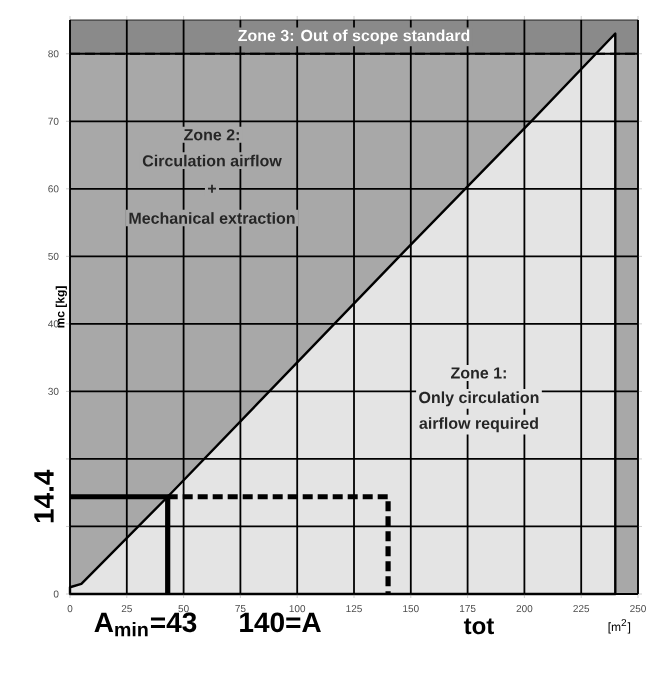  Describe the element at coordinates (44, 496) in the screenshot. I see `annotation: 14.4` at that location.